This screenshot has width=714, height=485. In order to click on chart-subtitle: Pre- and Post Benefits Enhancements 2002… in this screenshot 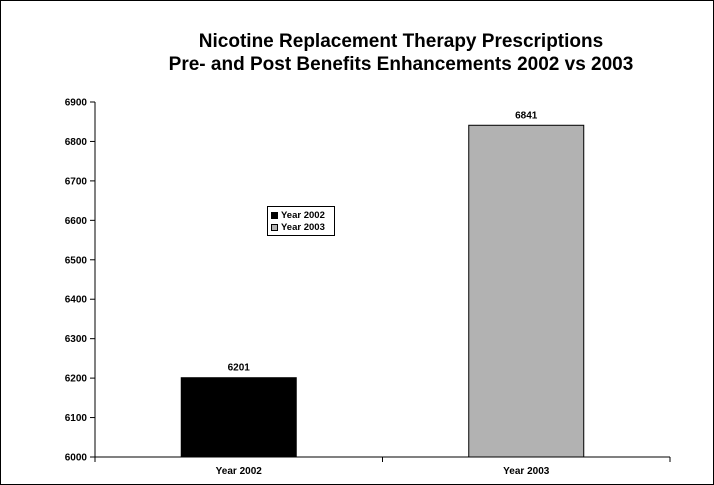, I will do `click(401, 64)`.